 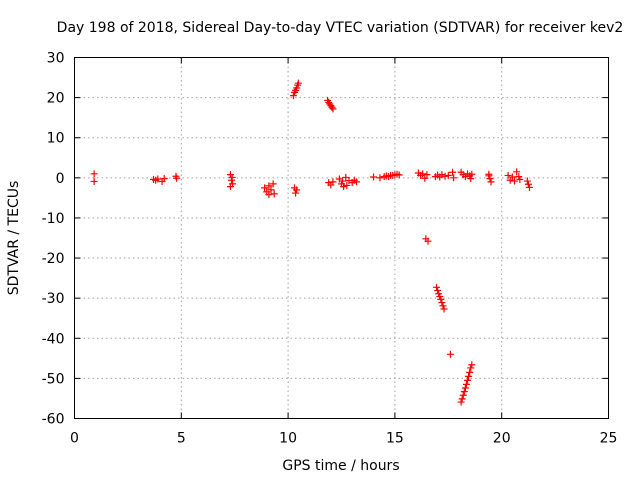 I want to click on y-tick-label: 0, so click(x=60, y=179).